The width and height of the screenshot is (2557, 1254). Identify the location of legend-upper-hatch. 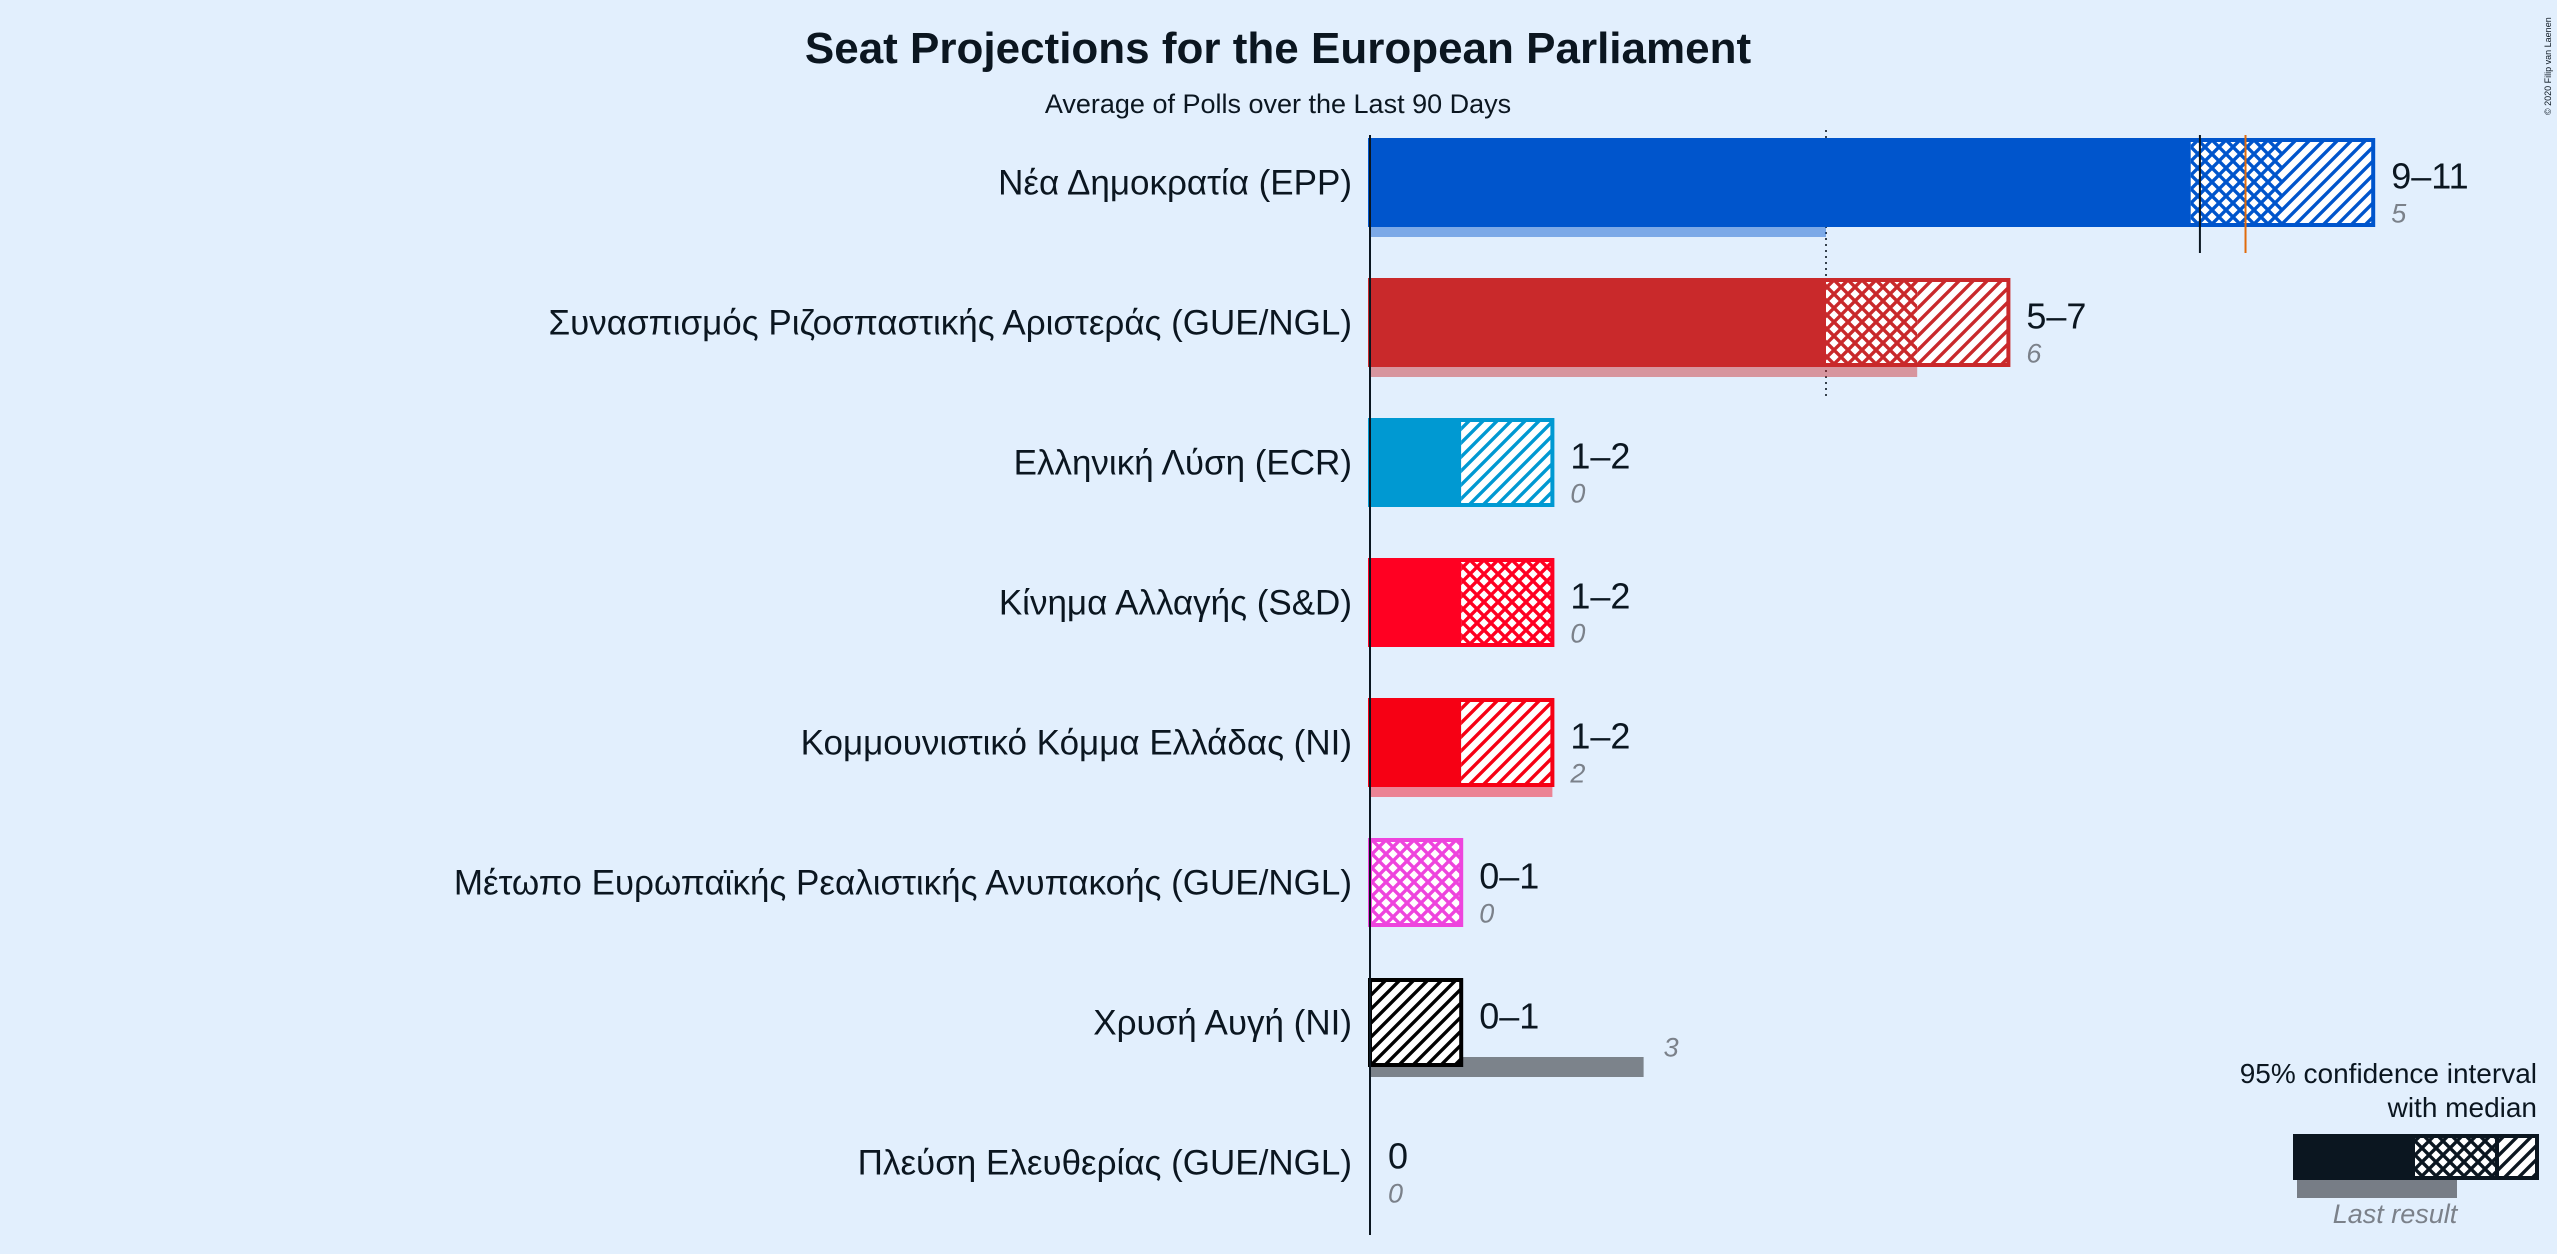
(2517, 1157).